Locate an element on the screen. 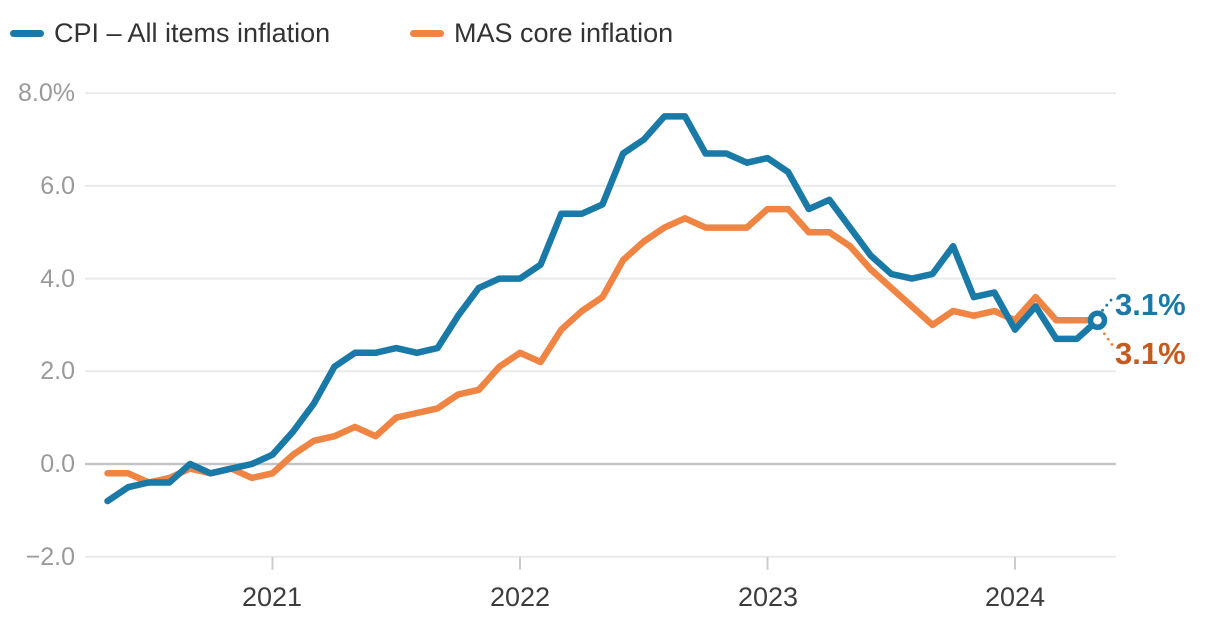  end-point-marker is located at coordinates (1097, 320).